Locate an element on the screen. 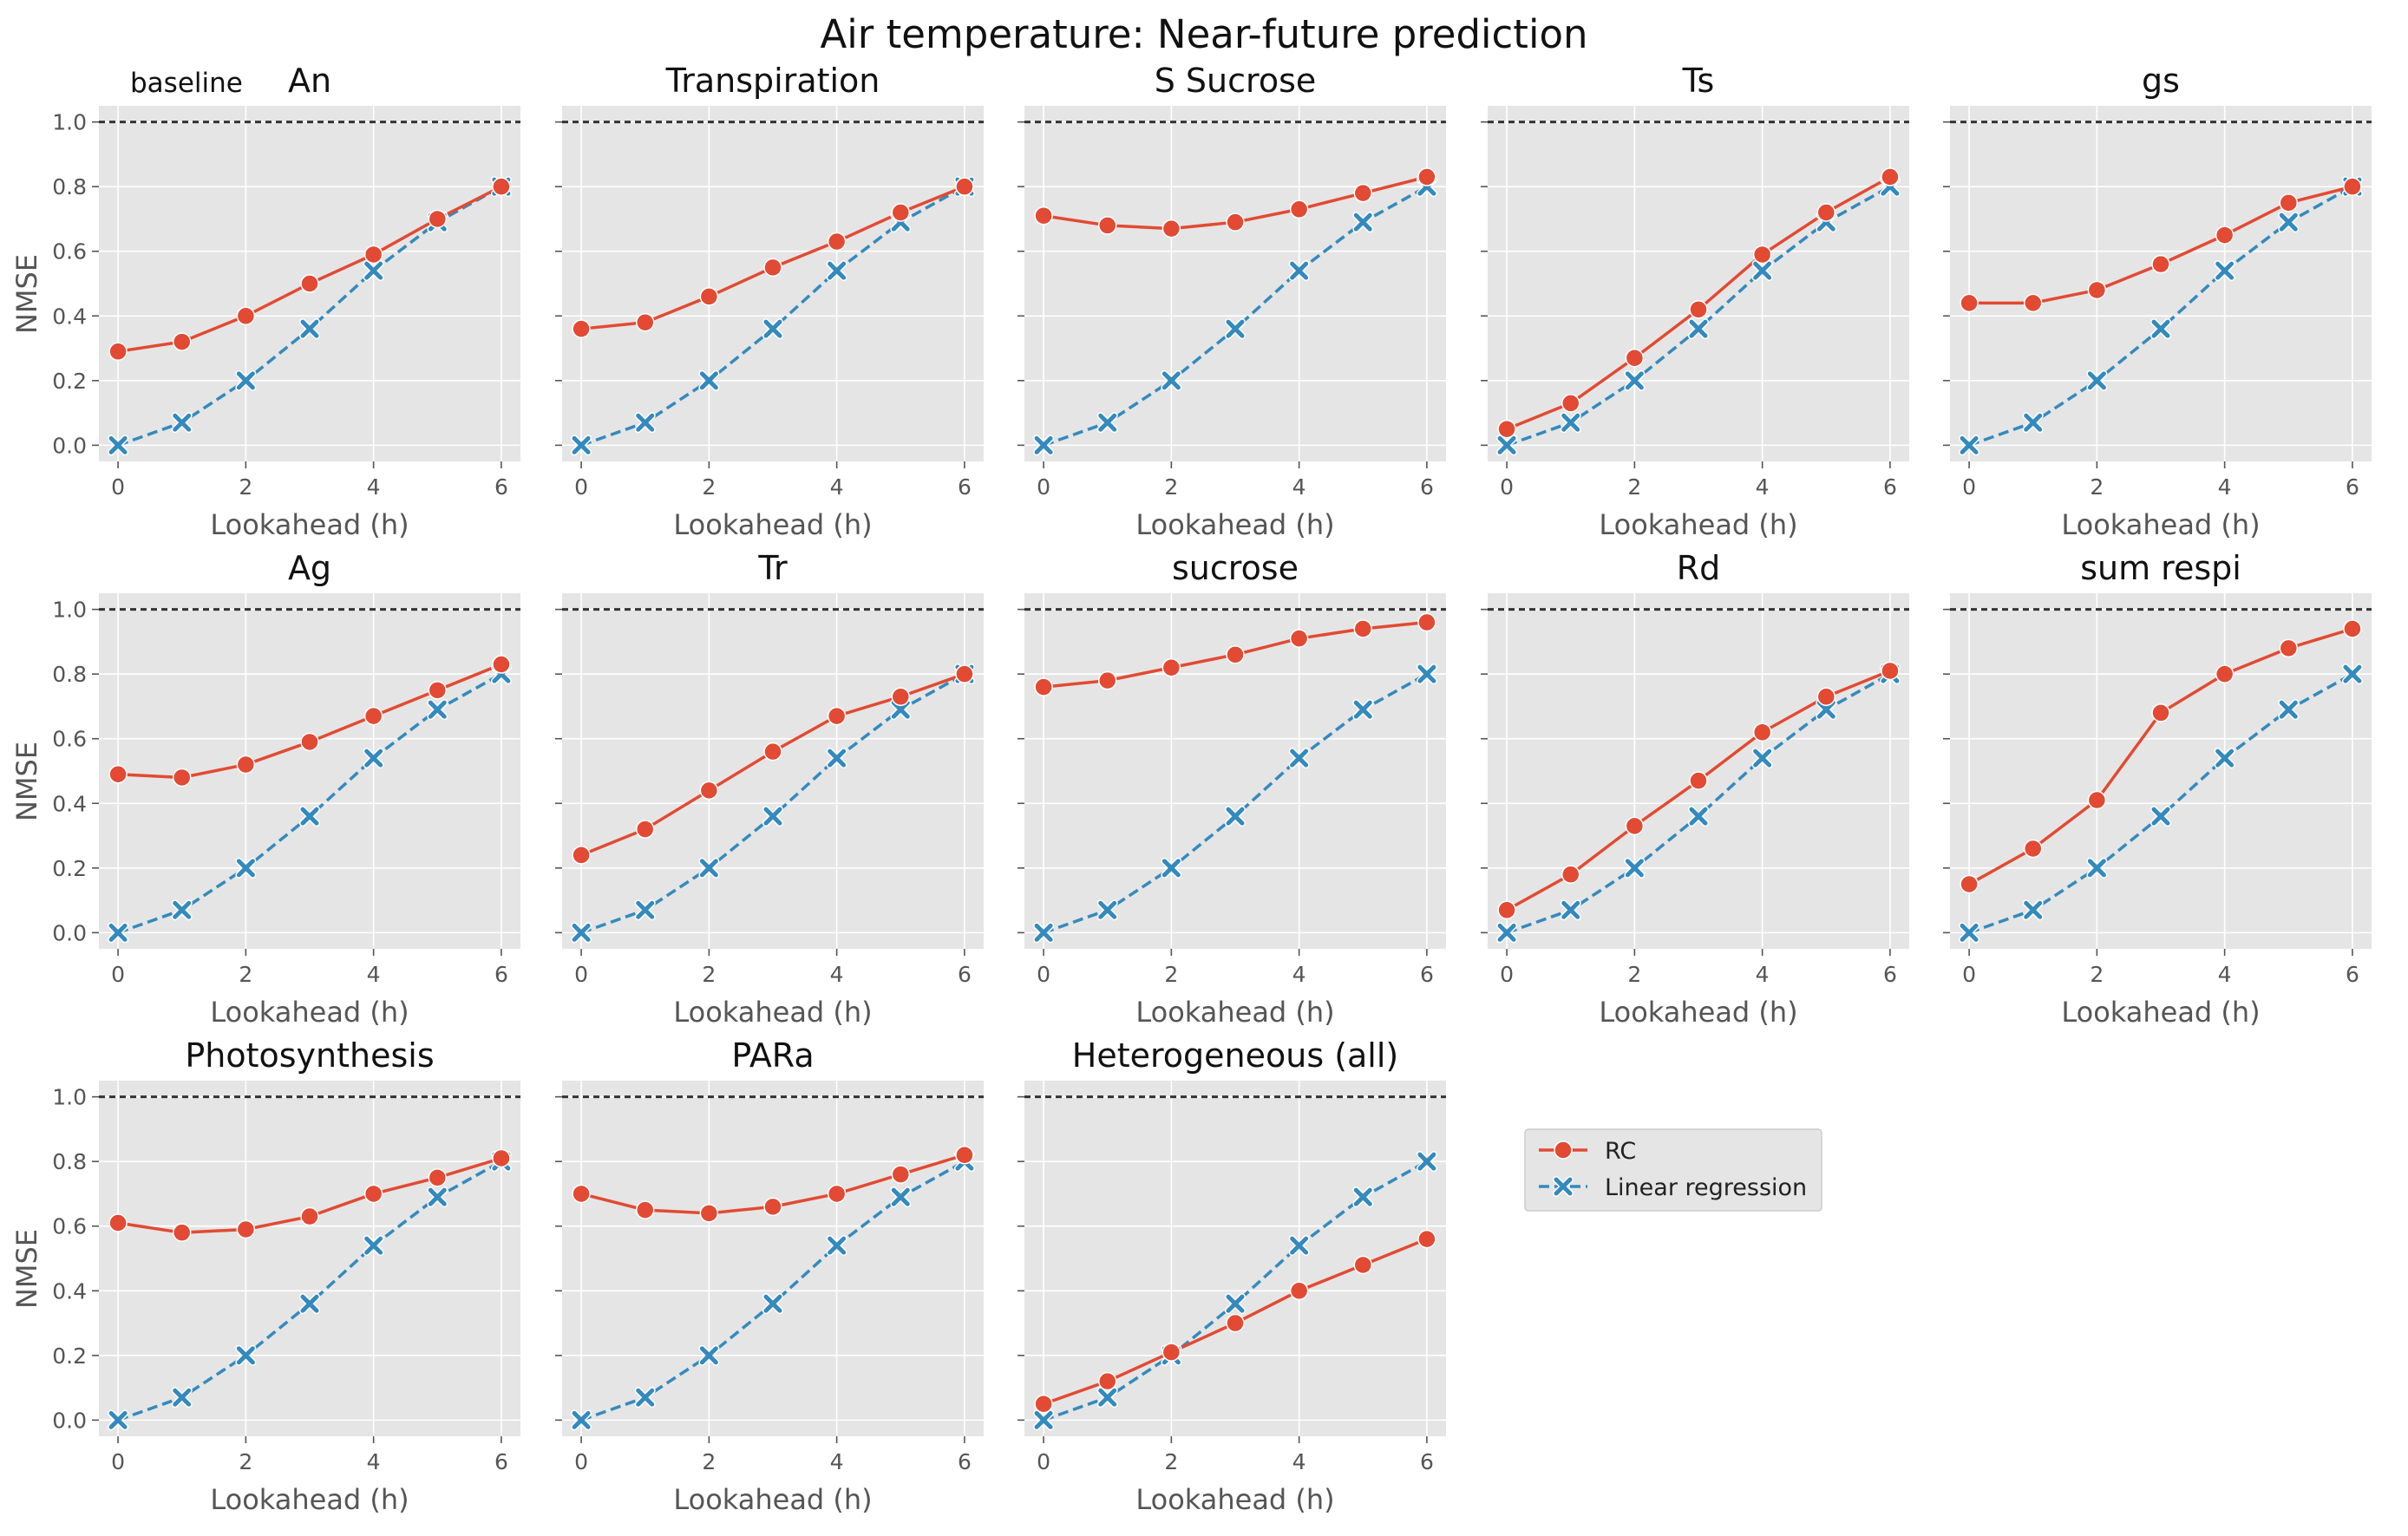  baseline-label: baseline is located at coordinates (186, 84).